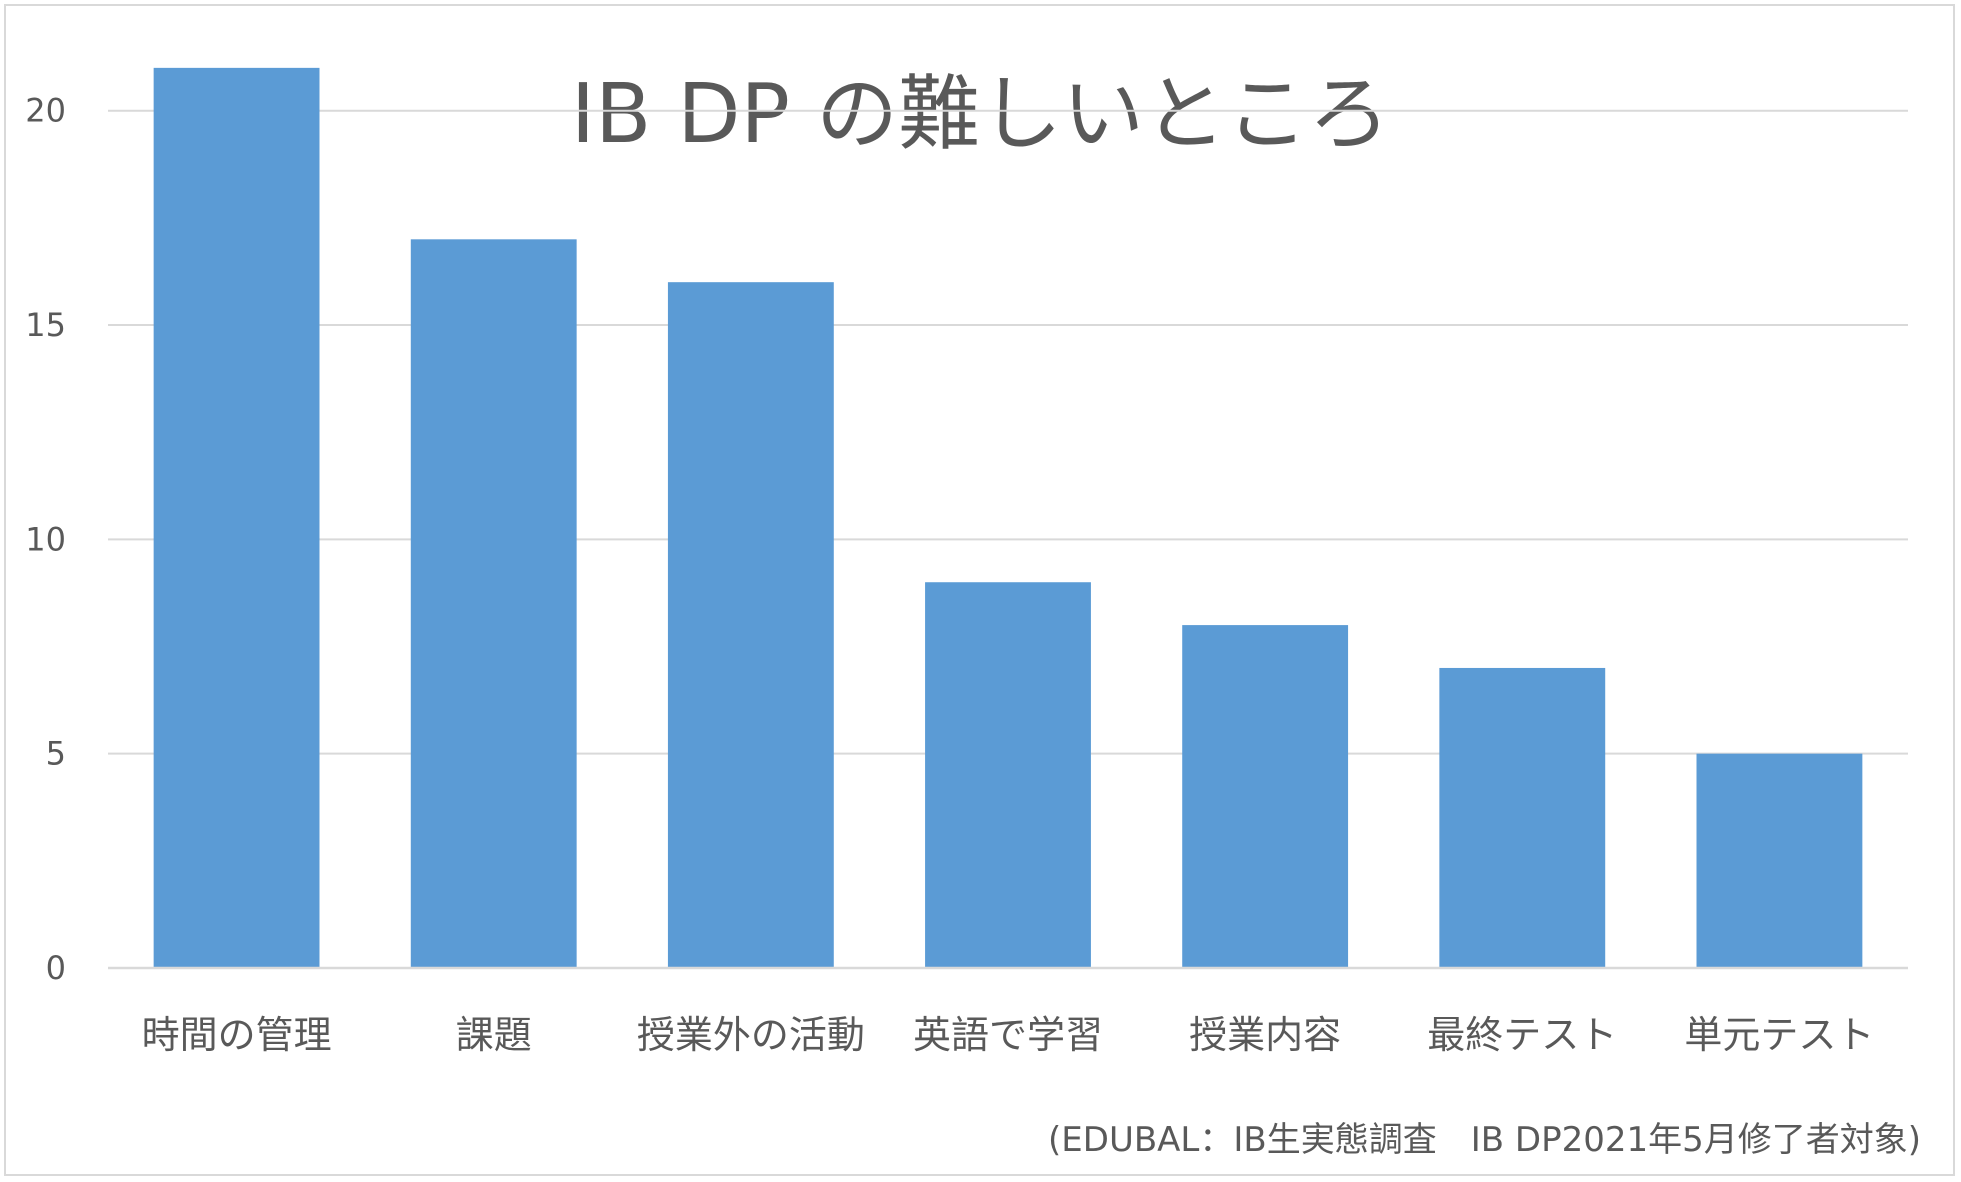  What do you see at coordinates (751, 1035) in the screenshot?
I see `x-category-label: 授業外の活動` at bounding box center [751, 1035].